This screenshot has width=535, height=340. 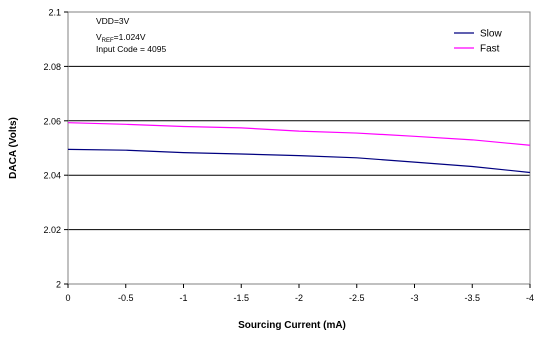 What do you see at coordinates (472, 298) in the screenshot?
I see `x-tick-label: -3.5` at bounding box center [472, 298].